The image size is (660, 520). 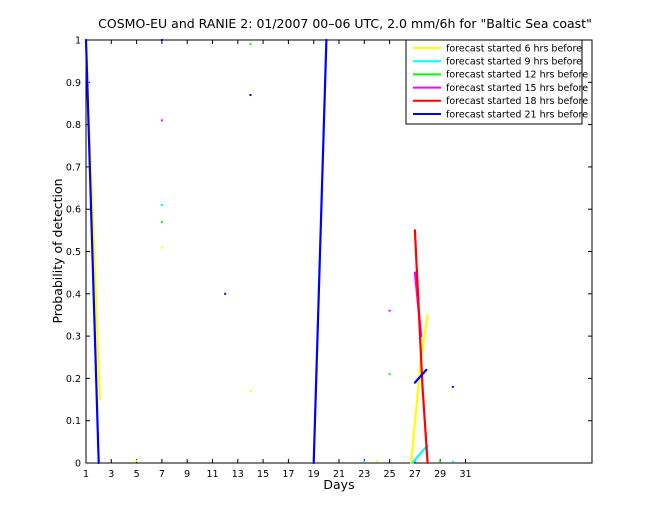 I want to click on y-tick-label: 1, so click(x=78, y=41).